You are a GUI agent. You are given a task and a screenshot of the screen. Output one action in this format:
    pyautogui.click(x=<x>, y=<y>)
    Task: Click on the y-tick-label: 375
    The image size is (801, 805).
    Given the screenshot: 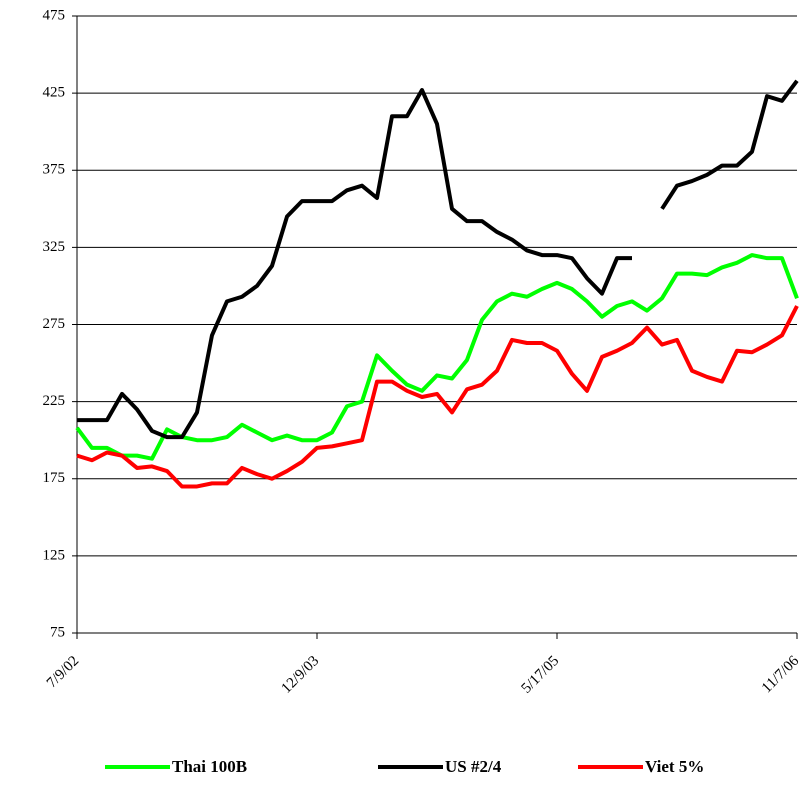 What is the action you would take?
    pyautogui.click(x=54, y=170)
    